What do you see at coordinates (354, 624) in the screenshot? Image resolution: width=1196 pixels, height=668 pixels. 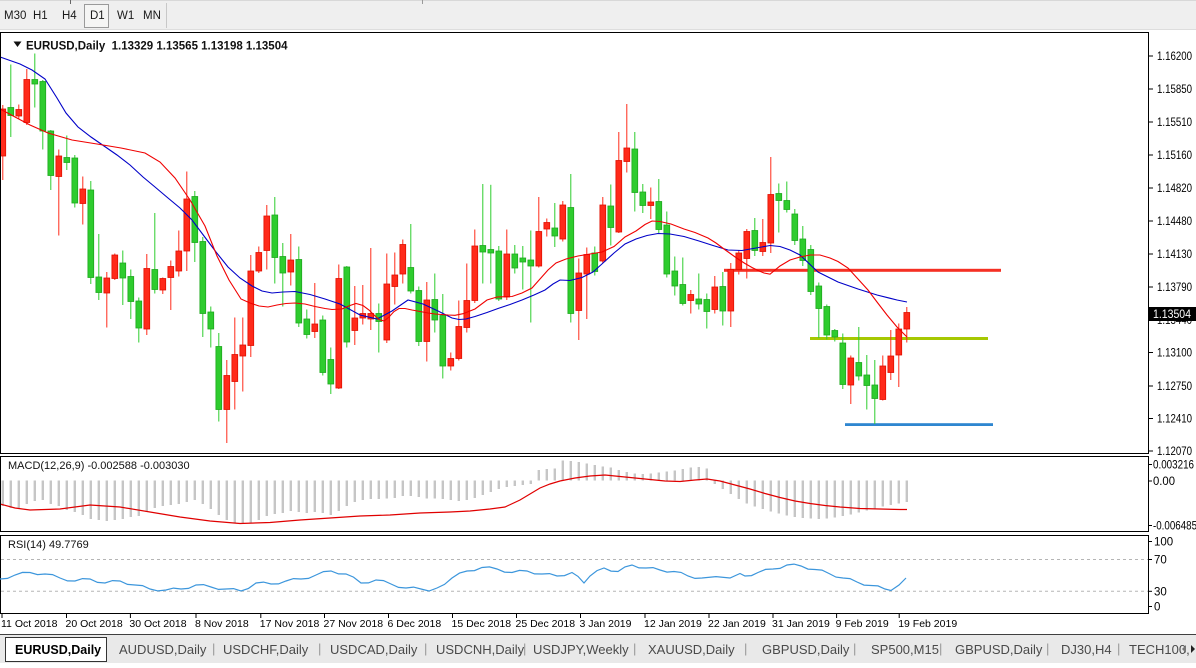 I see `svg-text: 27 Nov 2018` at bounding box center [354, 624].